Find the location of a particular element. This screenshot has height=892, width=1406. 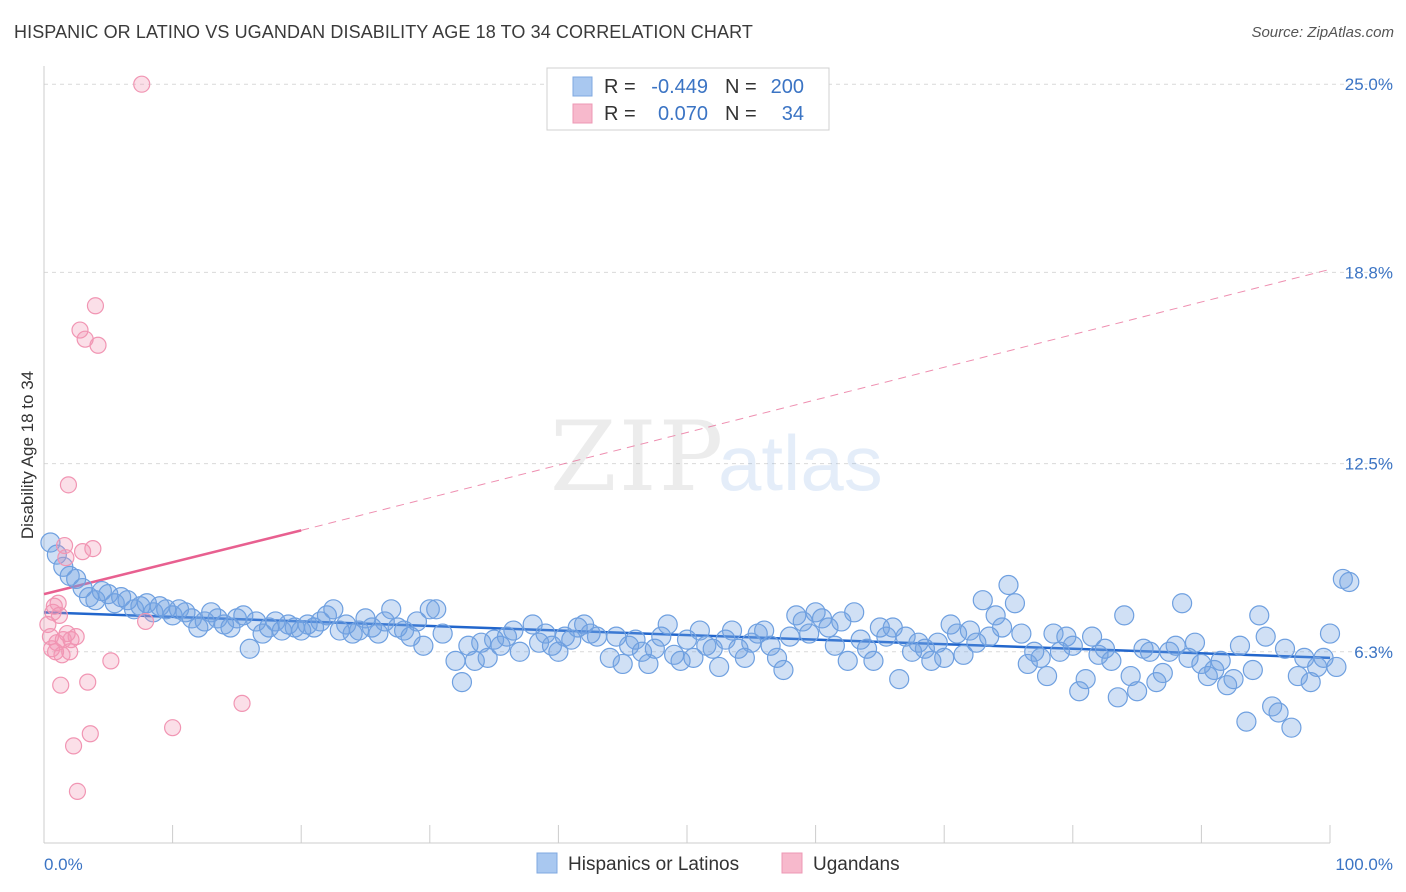

top-legend: R = -0.449 N = 200 R = 0.070 N = 34 is located at coordinates (688, 99).